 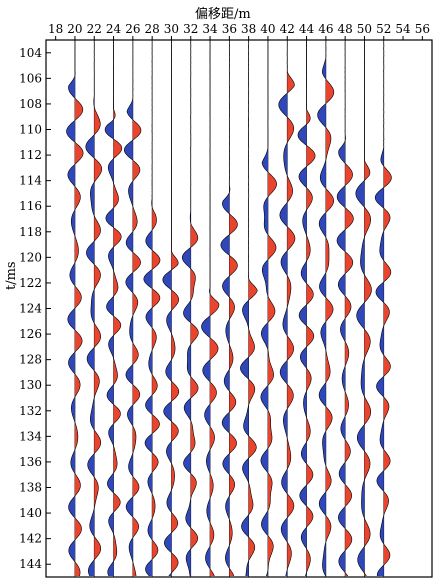 What do you see at coordinates (287, 29) in the screenshot?
I see `x-tick-label: 42` at bounding box center [287, 29].